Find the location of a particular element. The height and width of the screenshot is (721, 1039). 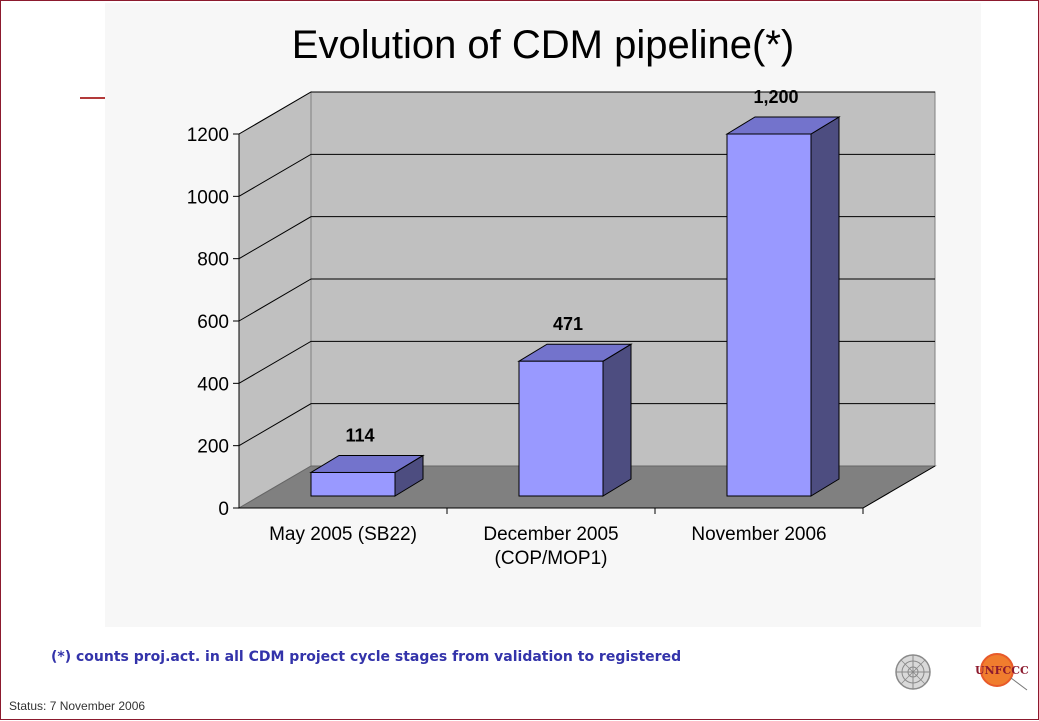

x-tick-label: November 2006 is located at coordinates (758, 534).